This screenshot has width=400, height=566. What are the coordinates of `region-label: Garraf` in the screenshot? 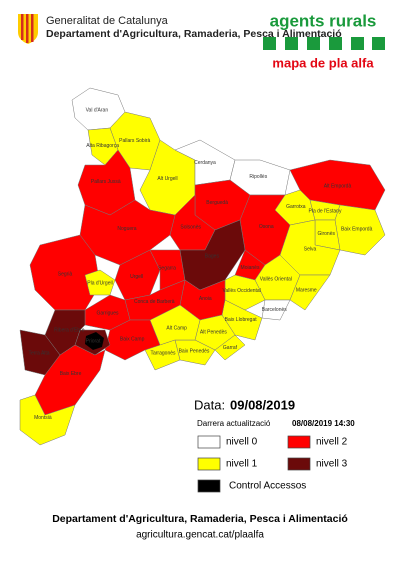 It's located at (230, 348).